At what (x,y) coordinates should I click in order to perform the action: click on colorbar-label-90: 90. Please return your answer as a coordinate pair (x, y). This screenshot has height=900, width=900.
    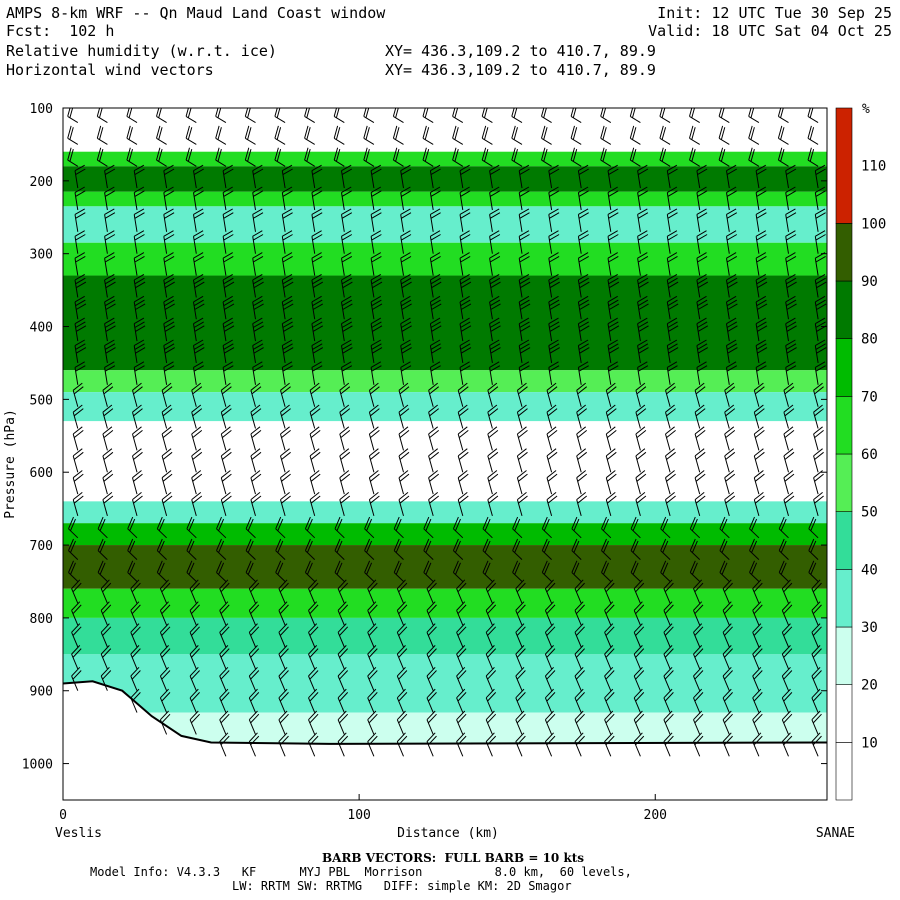
    Looking at the image, I should click on (869, 282).